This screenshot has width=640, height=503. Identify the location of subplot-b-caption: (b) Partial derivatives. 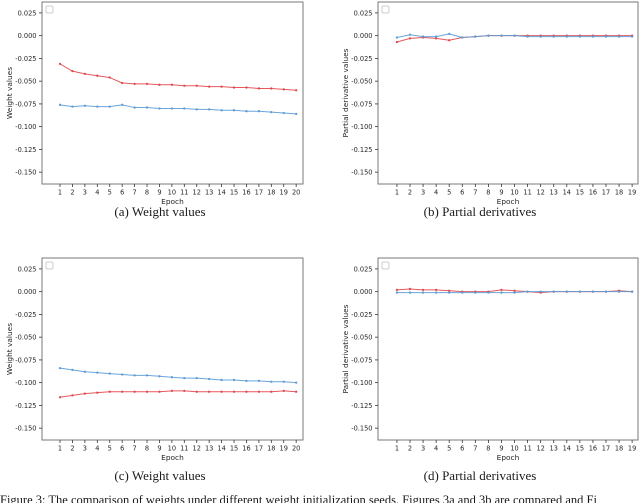
(480, 211).